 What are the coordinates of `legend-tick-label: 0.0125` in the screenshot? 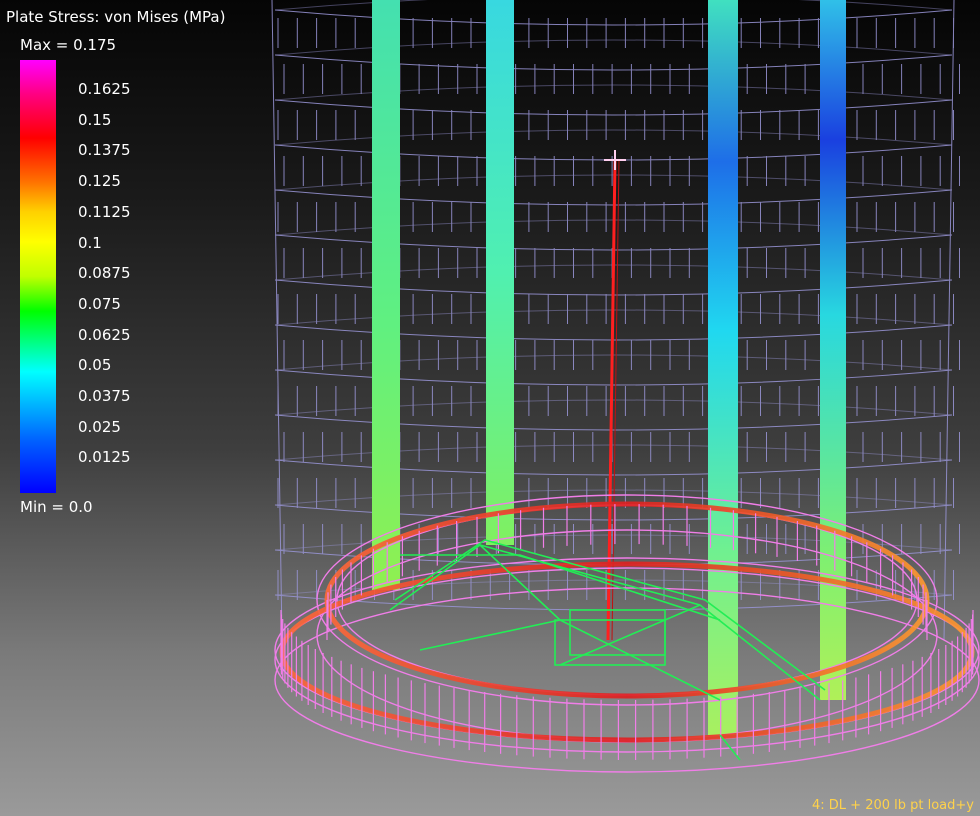 It's located at (104, 457).